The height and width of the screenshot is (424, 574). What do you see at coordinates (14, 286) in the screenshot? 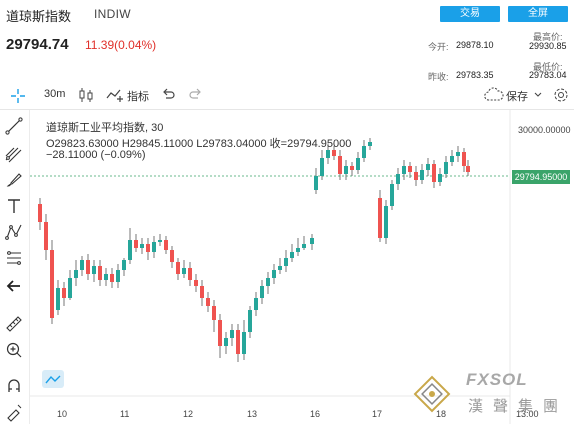
I see `back-arrow-icon` at bounding box center [14, 286].